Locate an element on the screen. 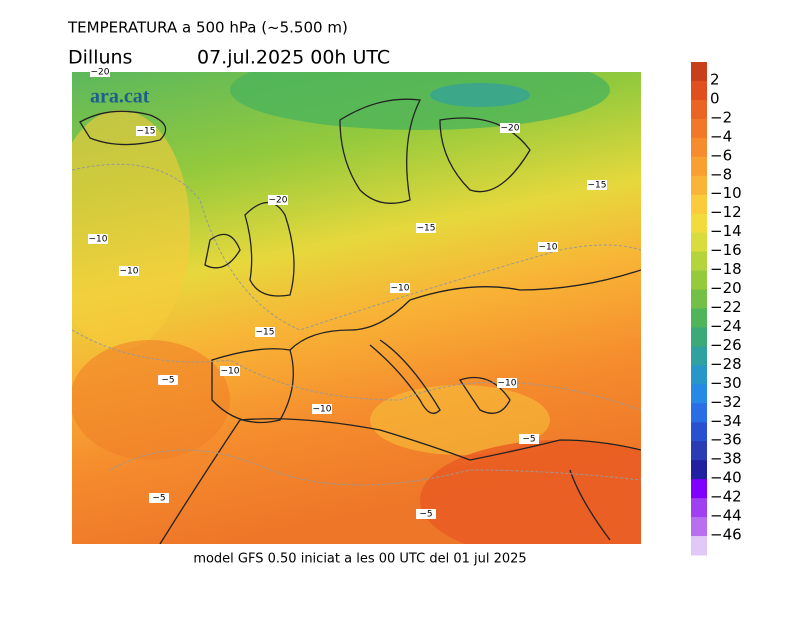 This screenshot has height=621, width=800. colorbar-label: −26 is located at coordinates (726, 345).